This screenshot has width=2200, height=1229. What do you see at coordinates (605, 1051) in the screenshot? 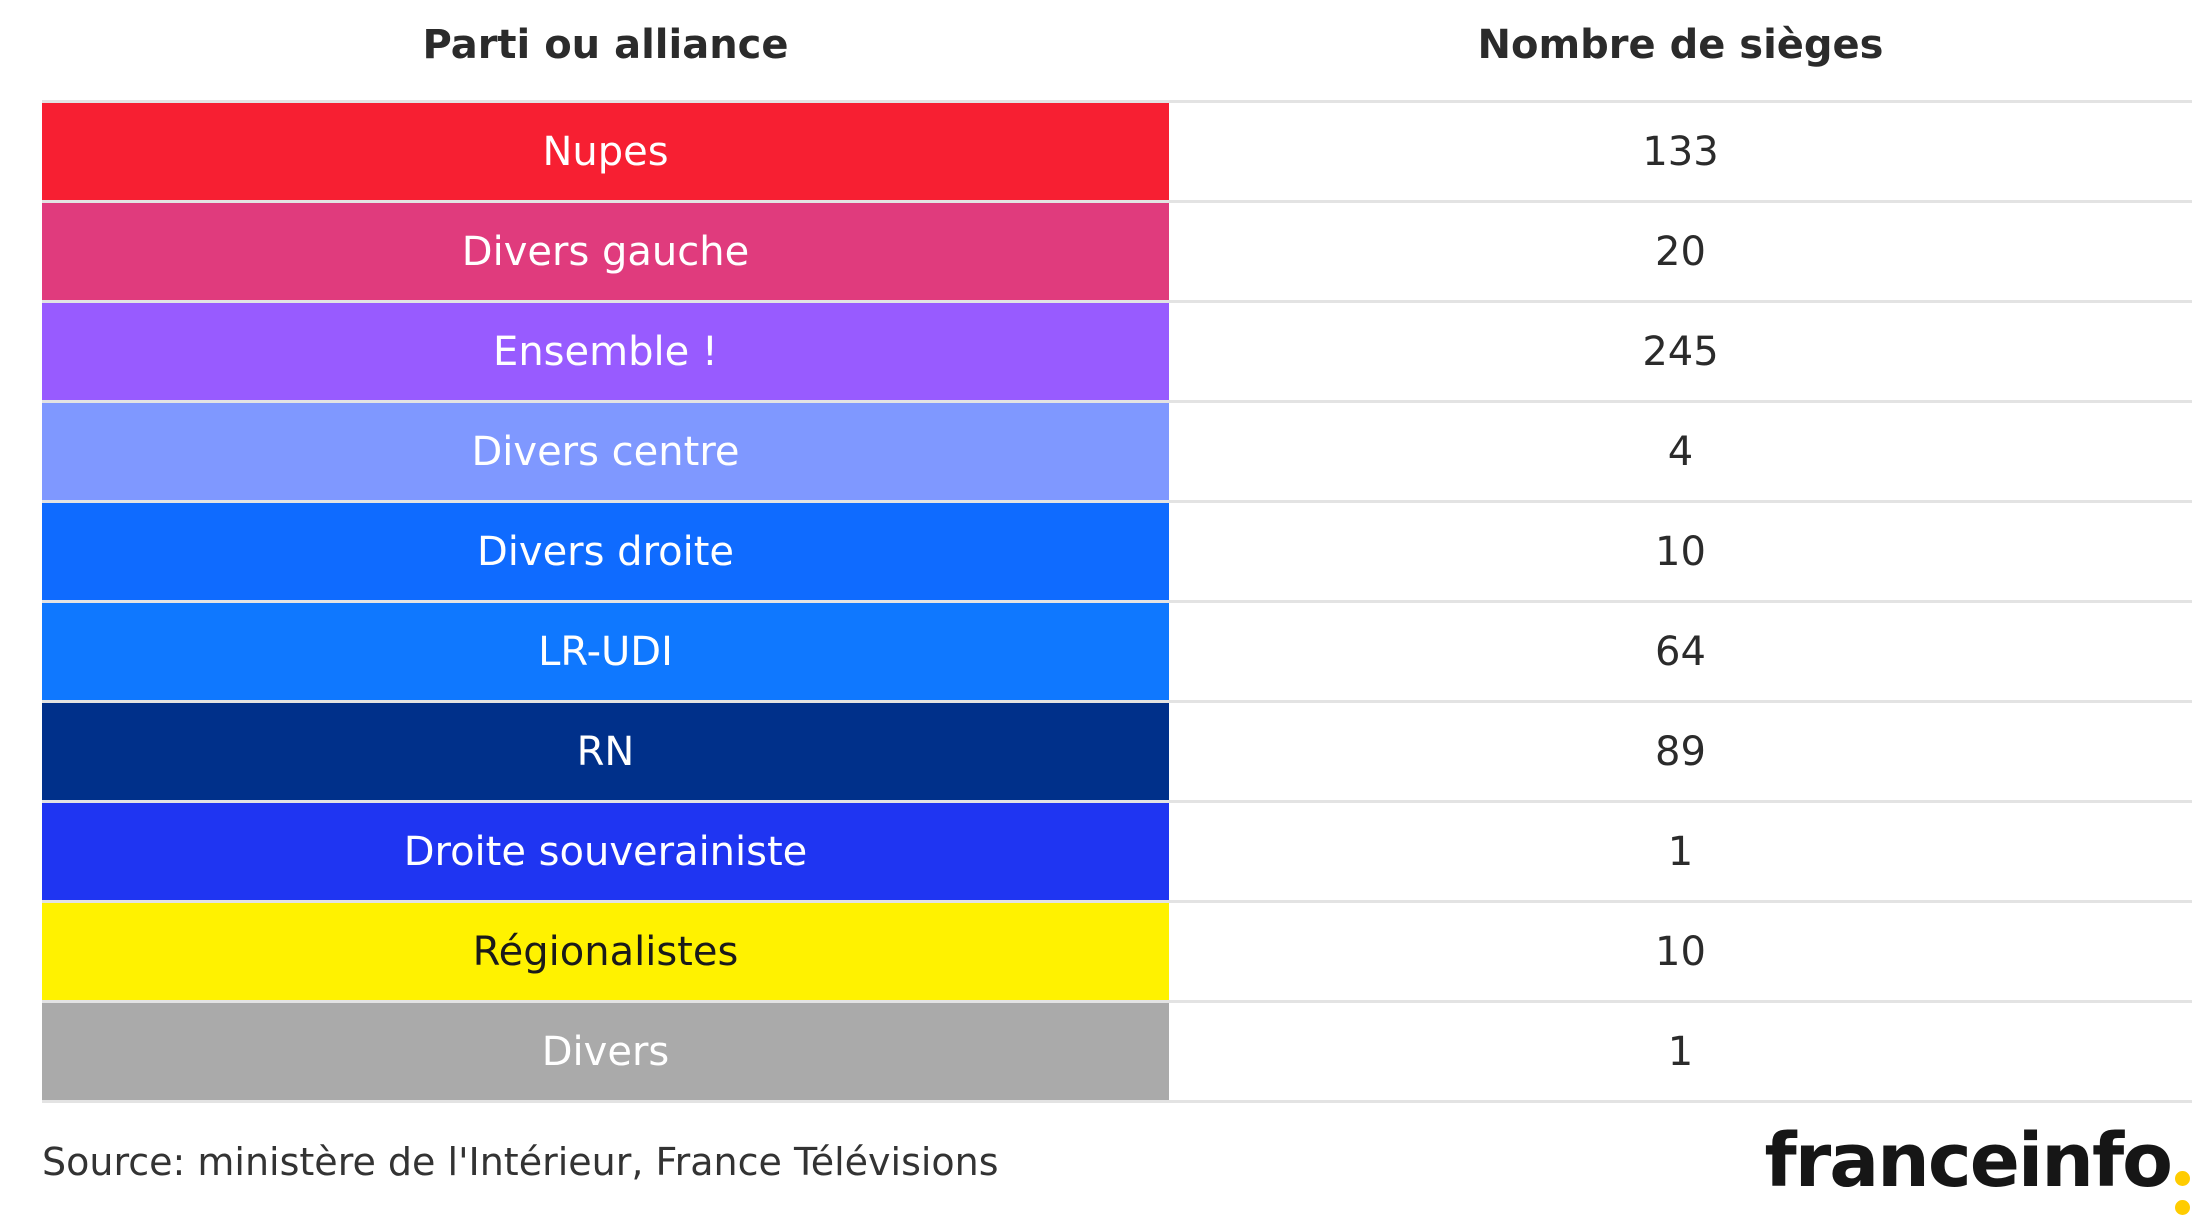
I see `party-name-cell: Divers` at bounding box center [605, 1051].